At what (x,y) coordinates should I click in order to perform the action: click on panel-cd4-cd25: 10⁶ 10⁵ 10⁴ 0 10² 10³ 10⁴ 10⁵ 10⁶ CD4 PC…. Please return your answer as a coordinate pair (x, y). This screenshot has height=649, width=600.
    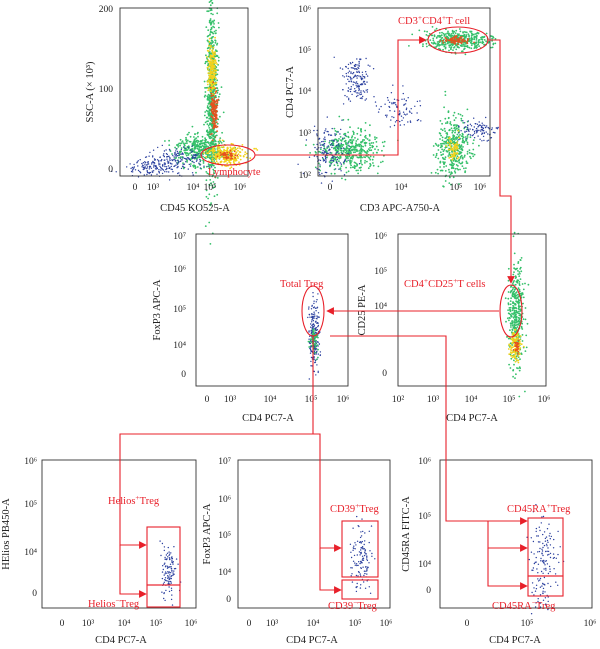
    Looking at the image, I should click on (453, 327).